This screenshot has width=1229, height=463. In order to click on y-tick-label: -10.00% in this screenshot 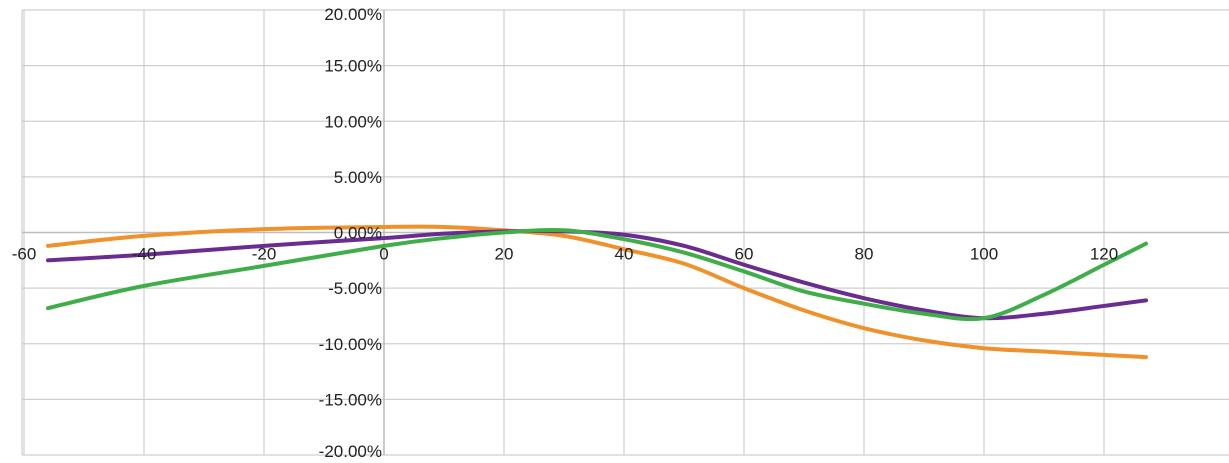, I will do `click(350, 344)`.